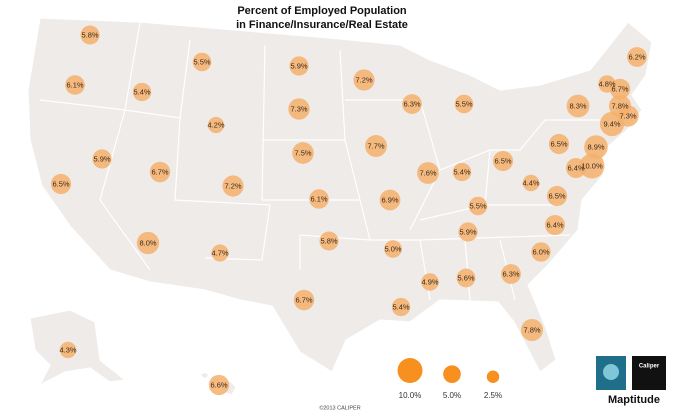  I want to click on point-label: 6.2%, so click(636, 56).